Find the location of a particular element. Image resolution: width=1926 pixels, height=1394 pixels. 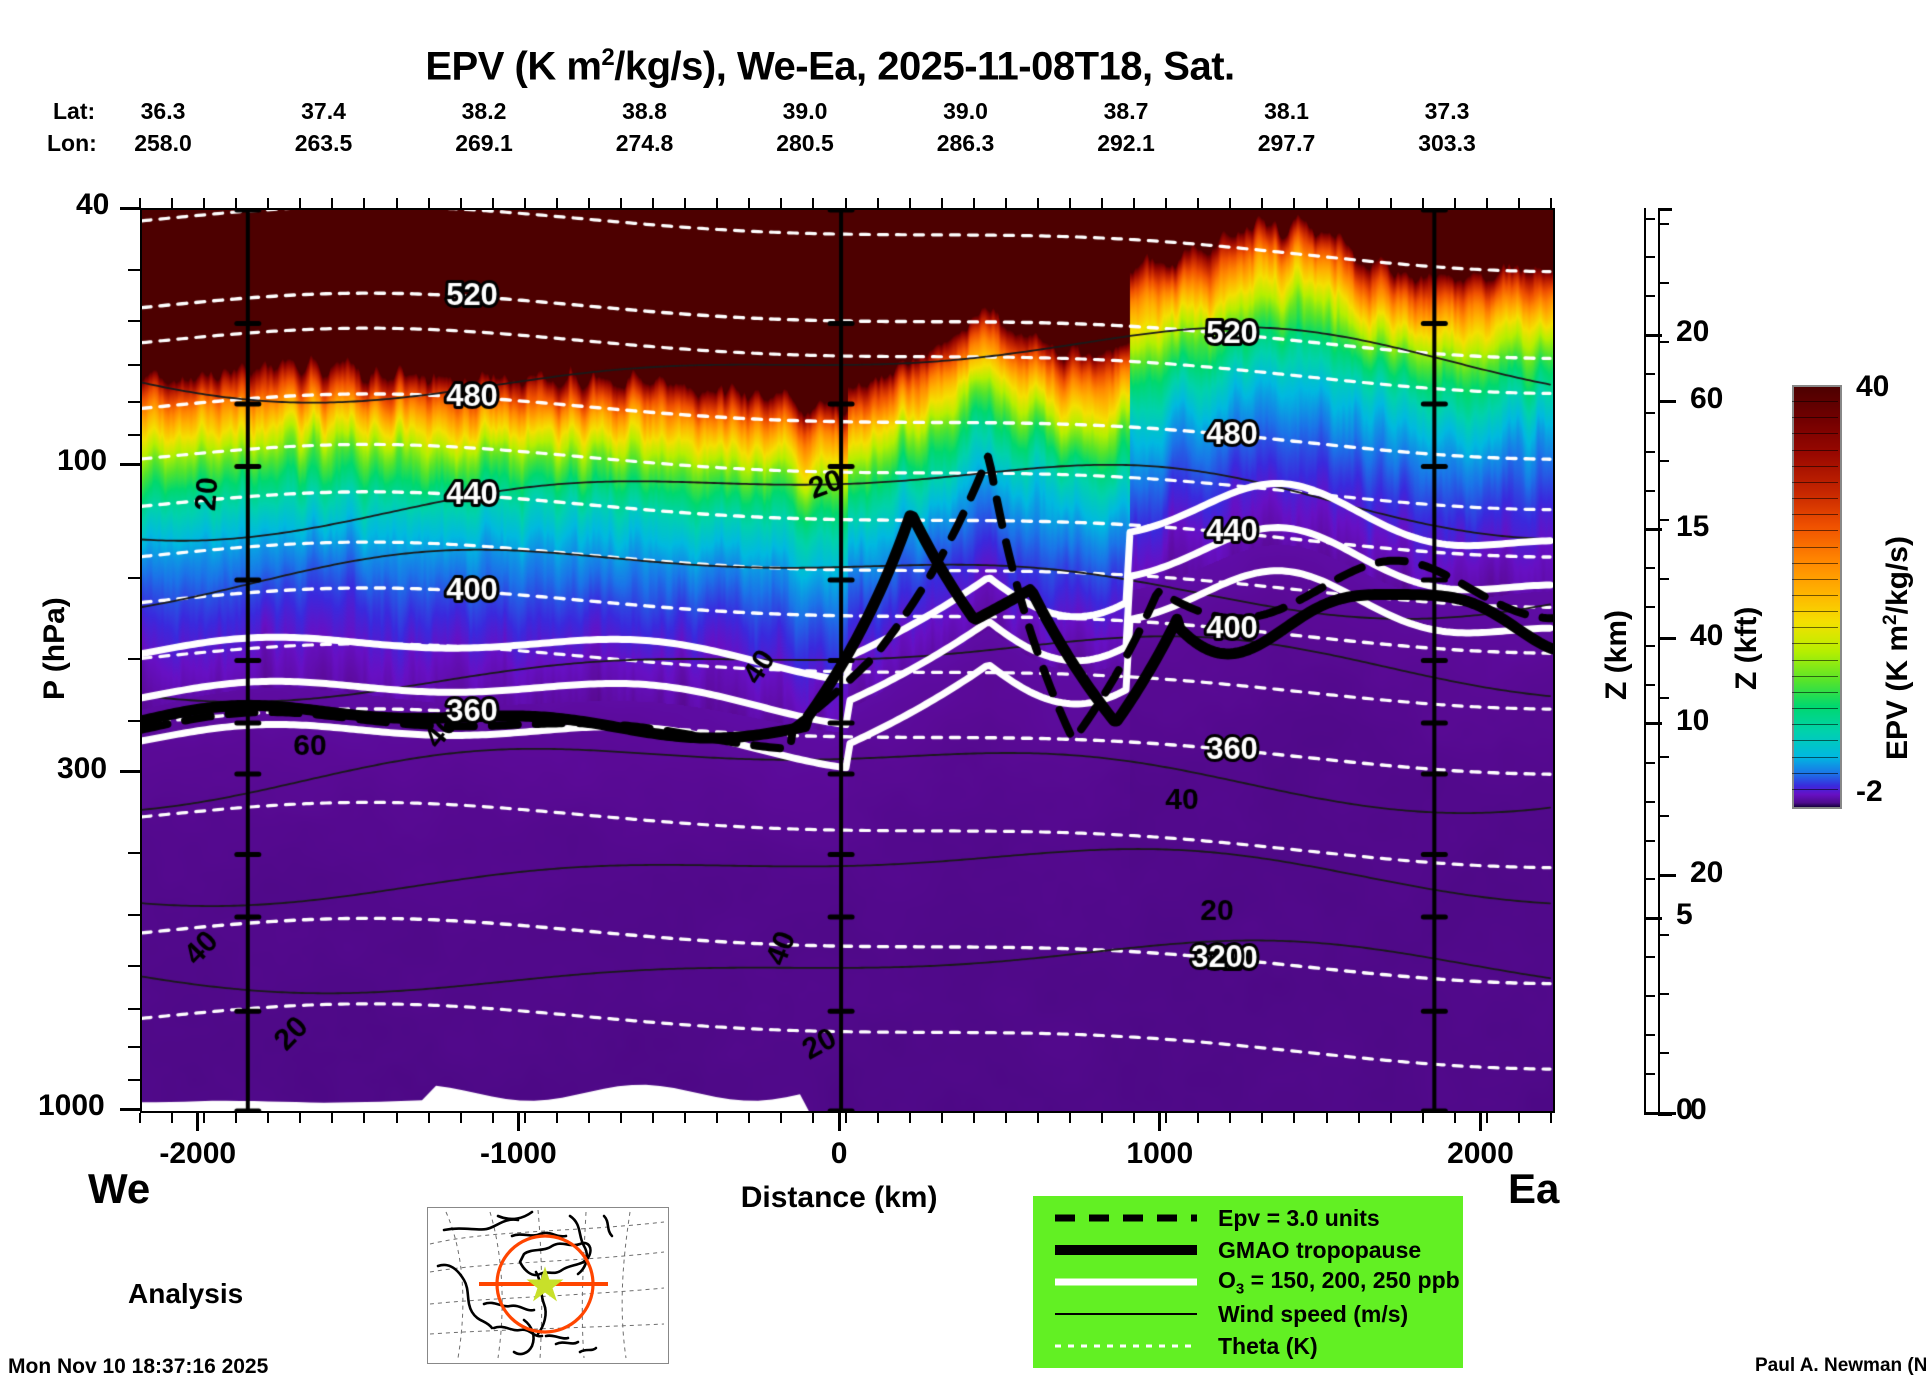

legend-key-thick-black is located at coordinates (1125, 1250).